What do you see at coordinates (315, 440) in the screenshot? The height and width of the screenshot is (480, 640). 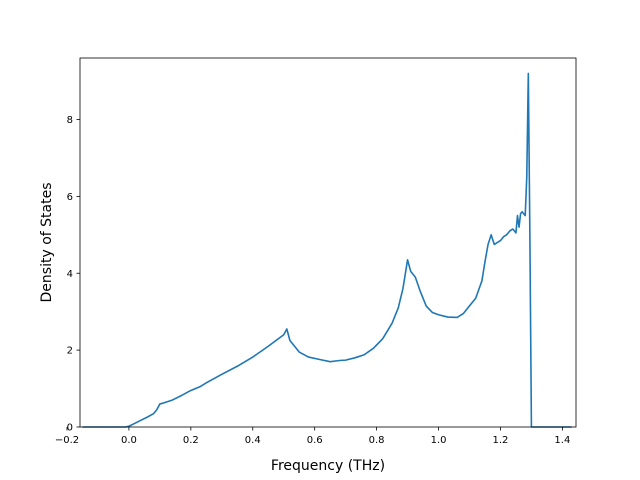 I see `x-tick-label: 0.6` at bounding box center [315, 440].